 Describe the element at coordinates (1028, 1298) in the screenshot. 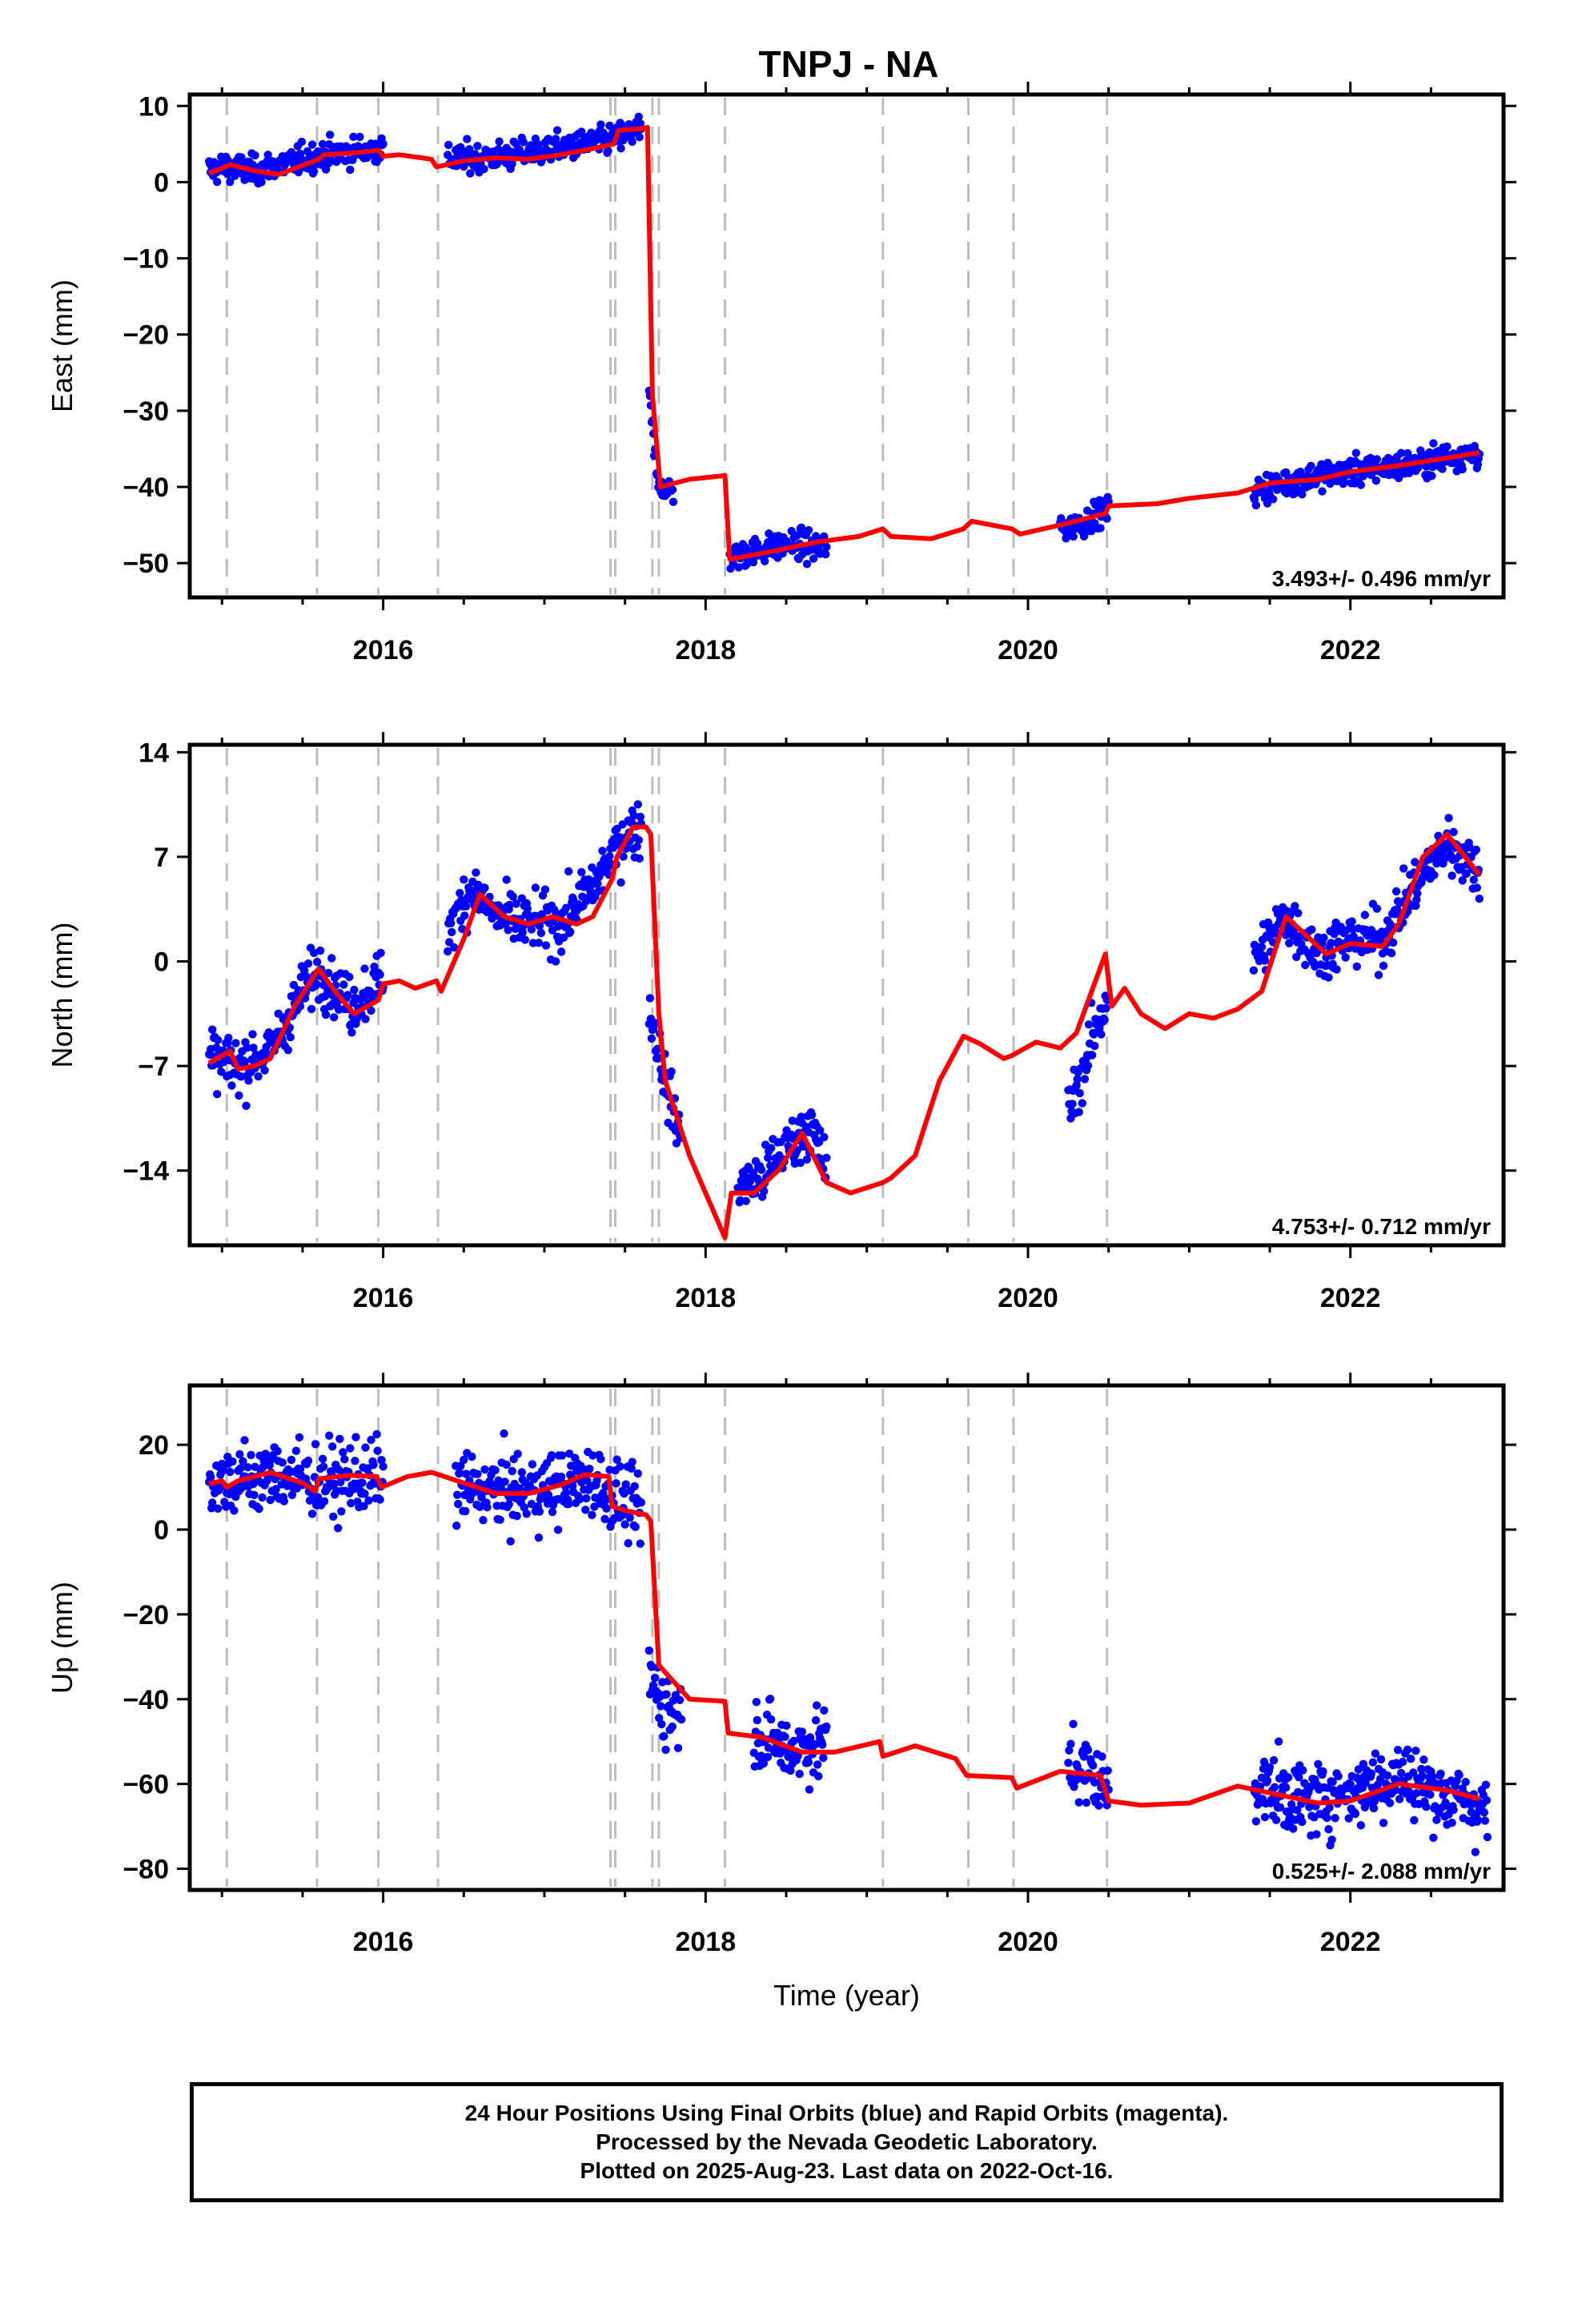

I see `north-x-tick-label: 2020` at that location.